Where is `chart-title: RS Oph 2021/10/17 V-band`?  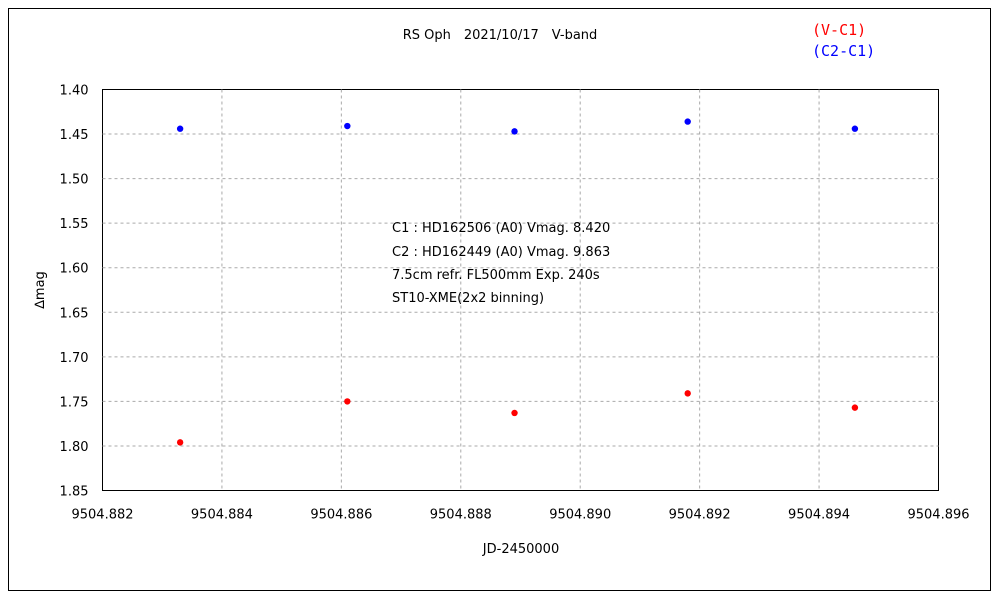 chart-title: RS Oph 2021/10/17 V-band is located at coordinates (500, 35).